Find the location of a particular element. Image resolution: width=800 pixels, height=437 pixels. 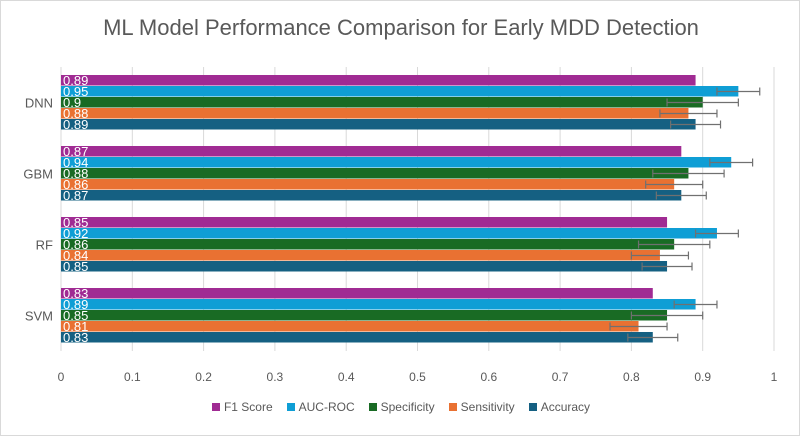

legend-item: Accuracy is located at coordinates (559, 407).